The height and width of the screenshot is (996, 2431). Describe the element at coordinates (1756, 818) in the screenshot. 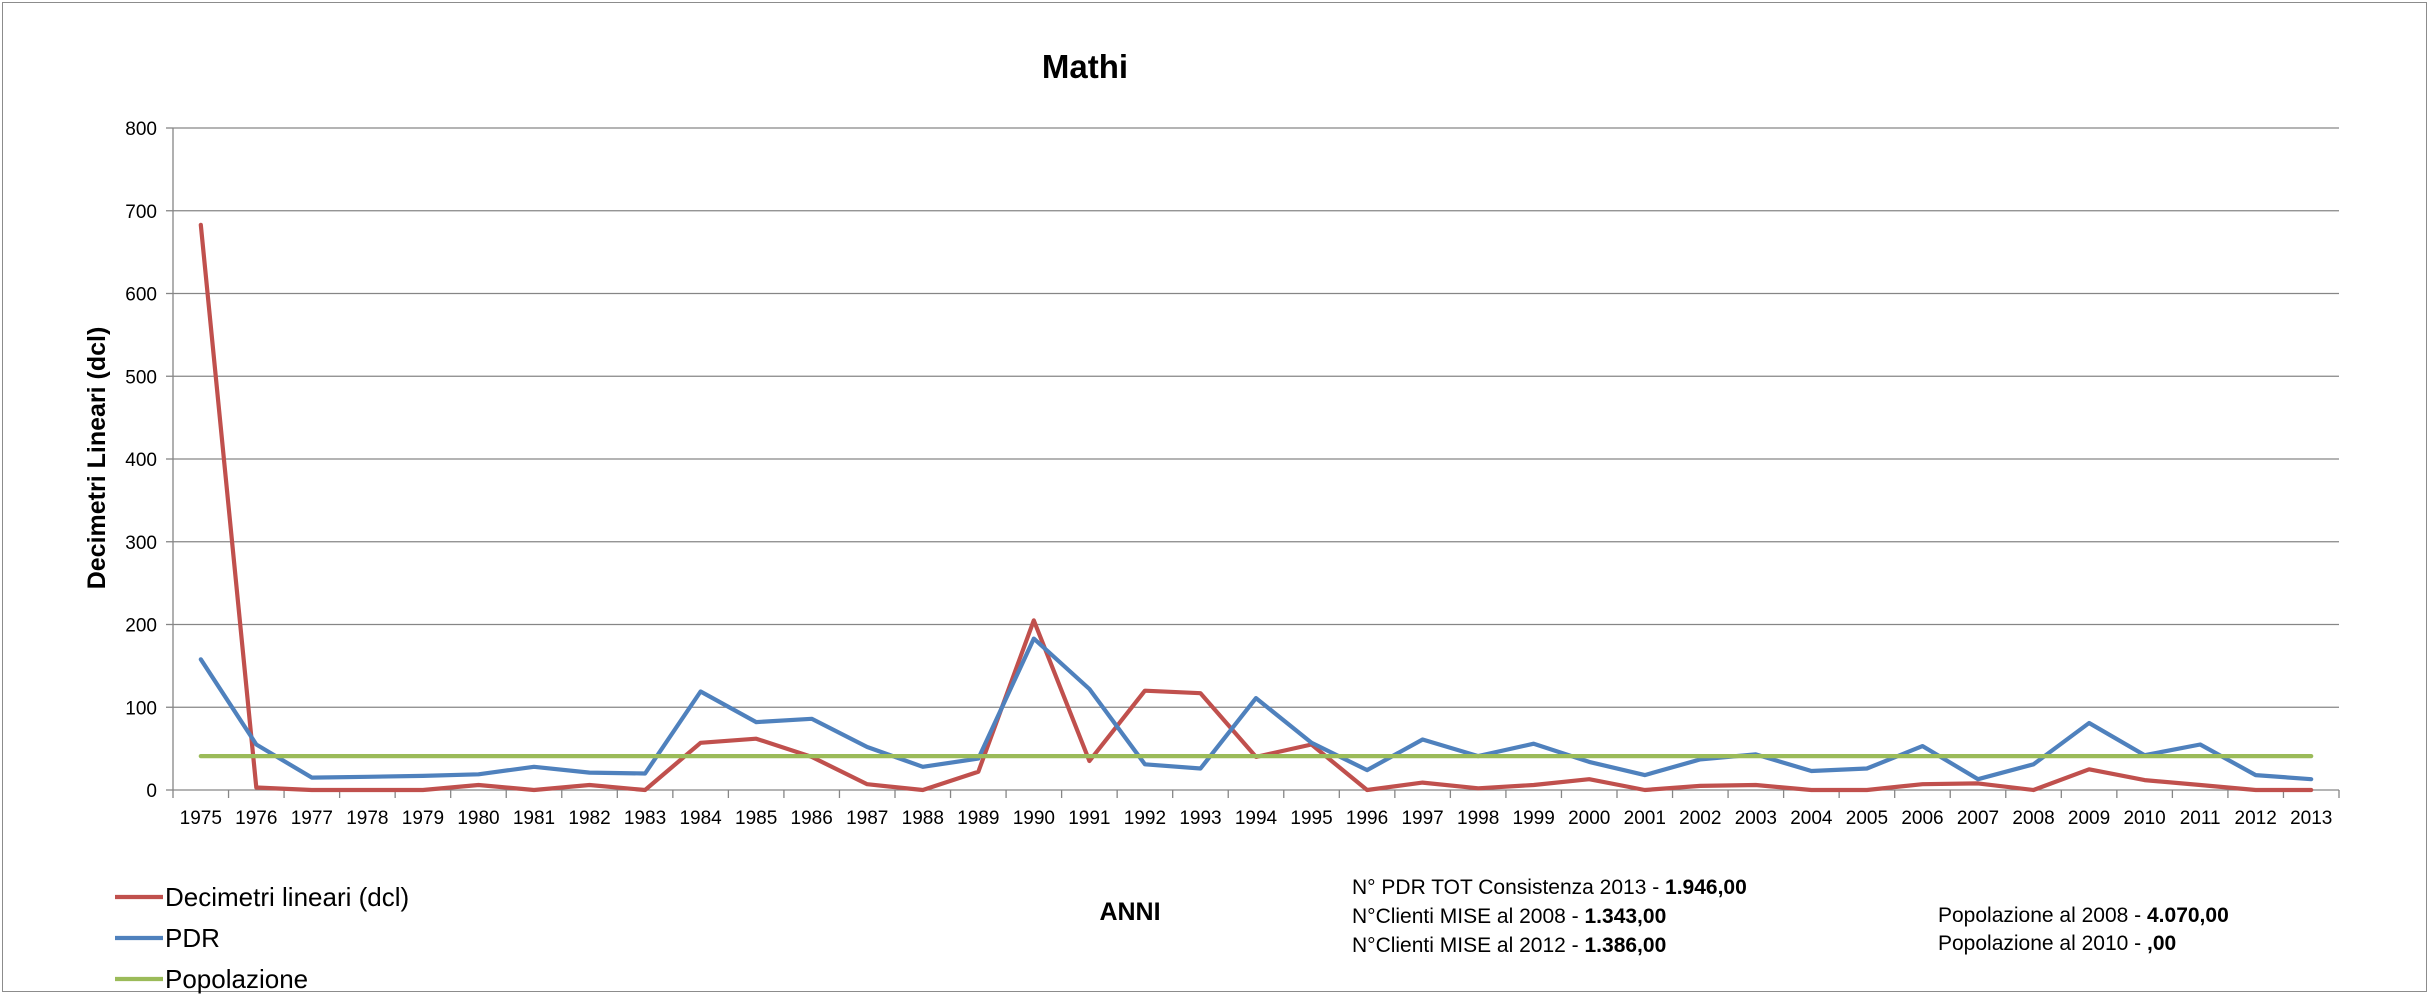

I see `x-tick-label-2003: 2003` at that location.